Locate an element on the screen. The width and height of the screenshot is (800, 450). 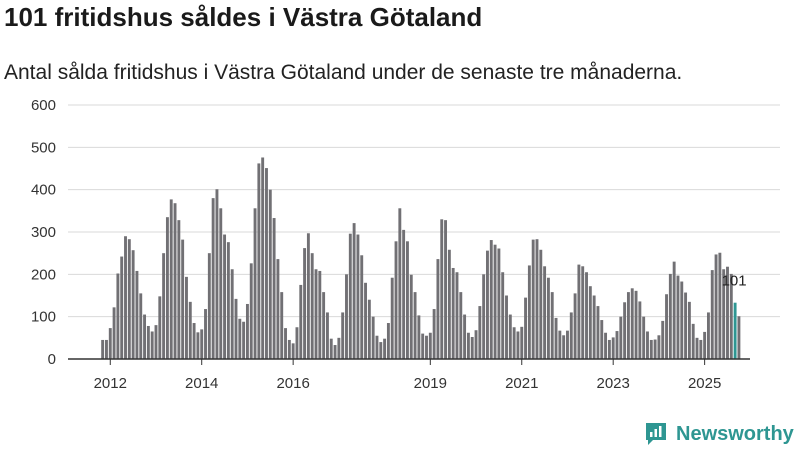
brand-name: Newsworthy is located at coordinates (735, 433).